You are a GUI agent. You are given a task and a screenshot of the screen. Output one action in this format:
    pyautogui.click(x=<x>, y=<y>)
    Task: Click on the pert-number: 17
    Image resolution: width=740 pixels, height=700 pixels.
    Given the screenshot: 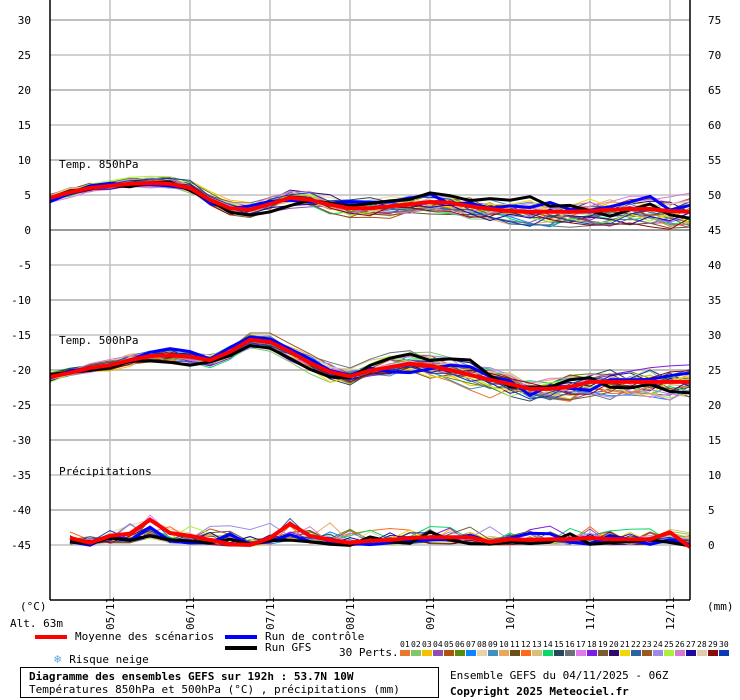 What is the action you would take?
    pyautogui.click(x=581, y=644)
    